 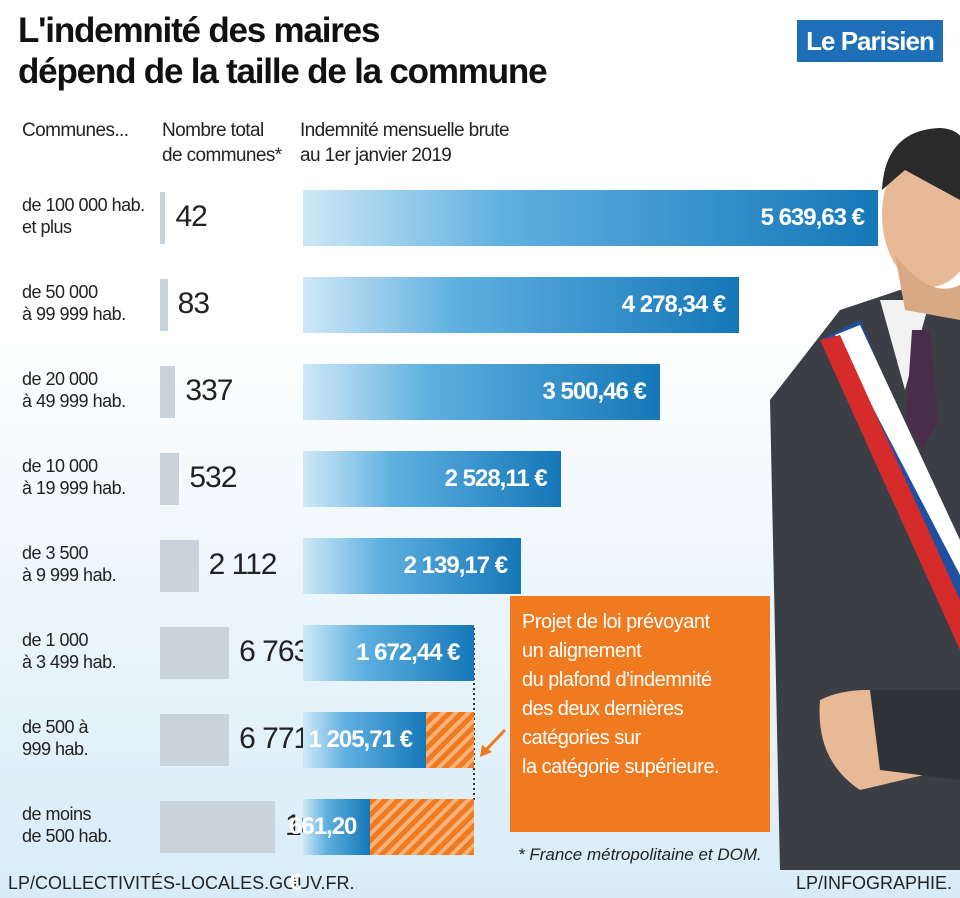 What do you see at coordinates (432, 479) in the screenshot?
I see `bar: 2 528,11 €` at bounding box center [432, 479].